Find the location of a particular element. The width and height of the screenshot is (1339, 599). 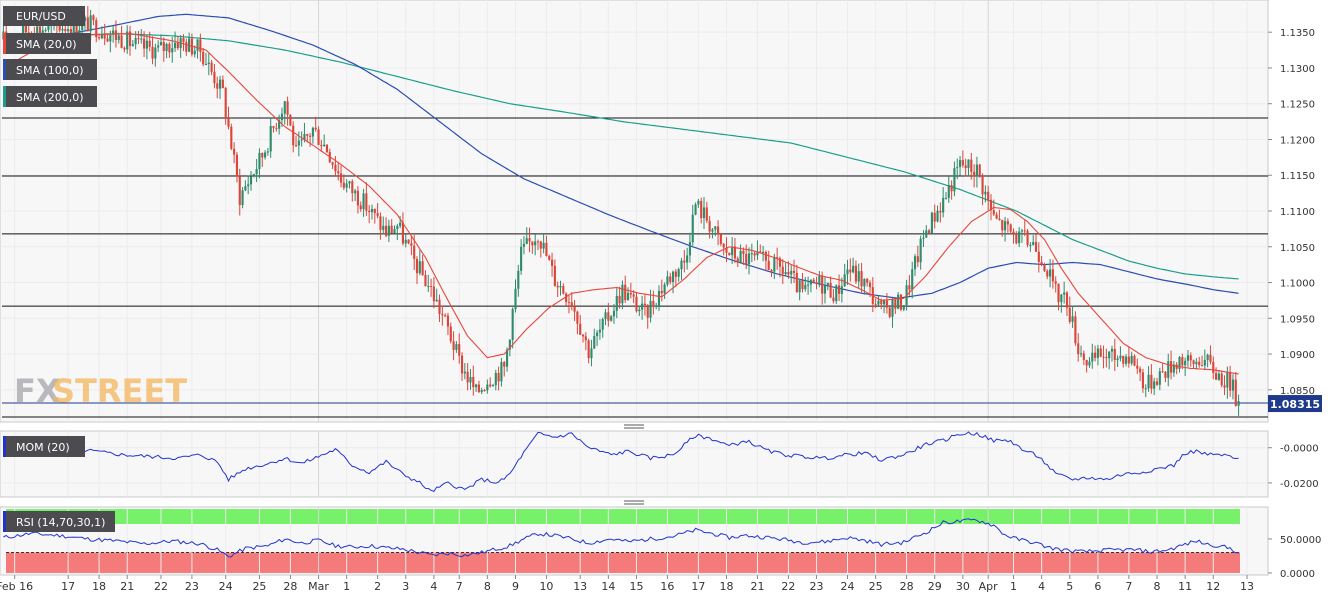

time-tick-label: 13 is located at coordinates (580, 586).